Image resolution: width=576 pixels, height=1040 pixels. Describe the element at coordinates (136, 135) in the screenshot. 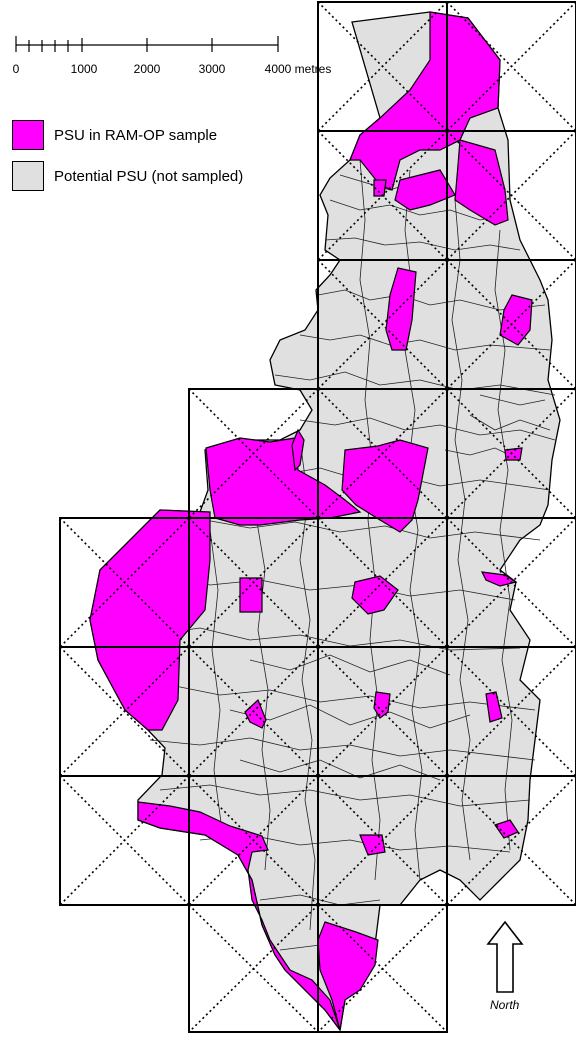

I see `legend-label-sampled: PSU in RAM-OP sample` at that location.